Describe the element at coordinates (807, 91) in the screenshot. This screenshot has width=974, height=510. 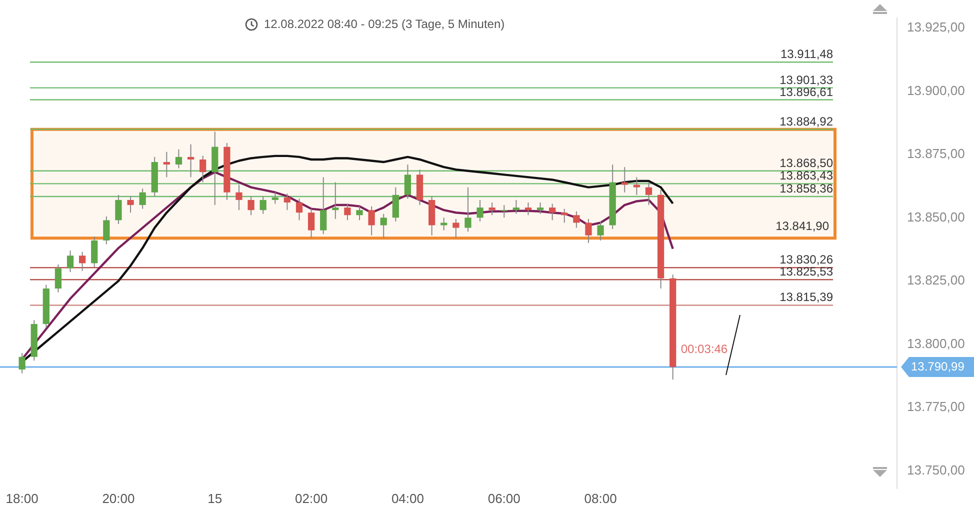
I see `ref-line-label: 13.896,61` at that location.